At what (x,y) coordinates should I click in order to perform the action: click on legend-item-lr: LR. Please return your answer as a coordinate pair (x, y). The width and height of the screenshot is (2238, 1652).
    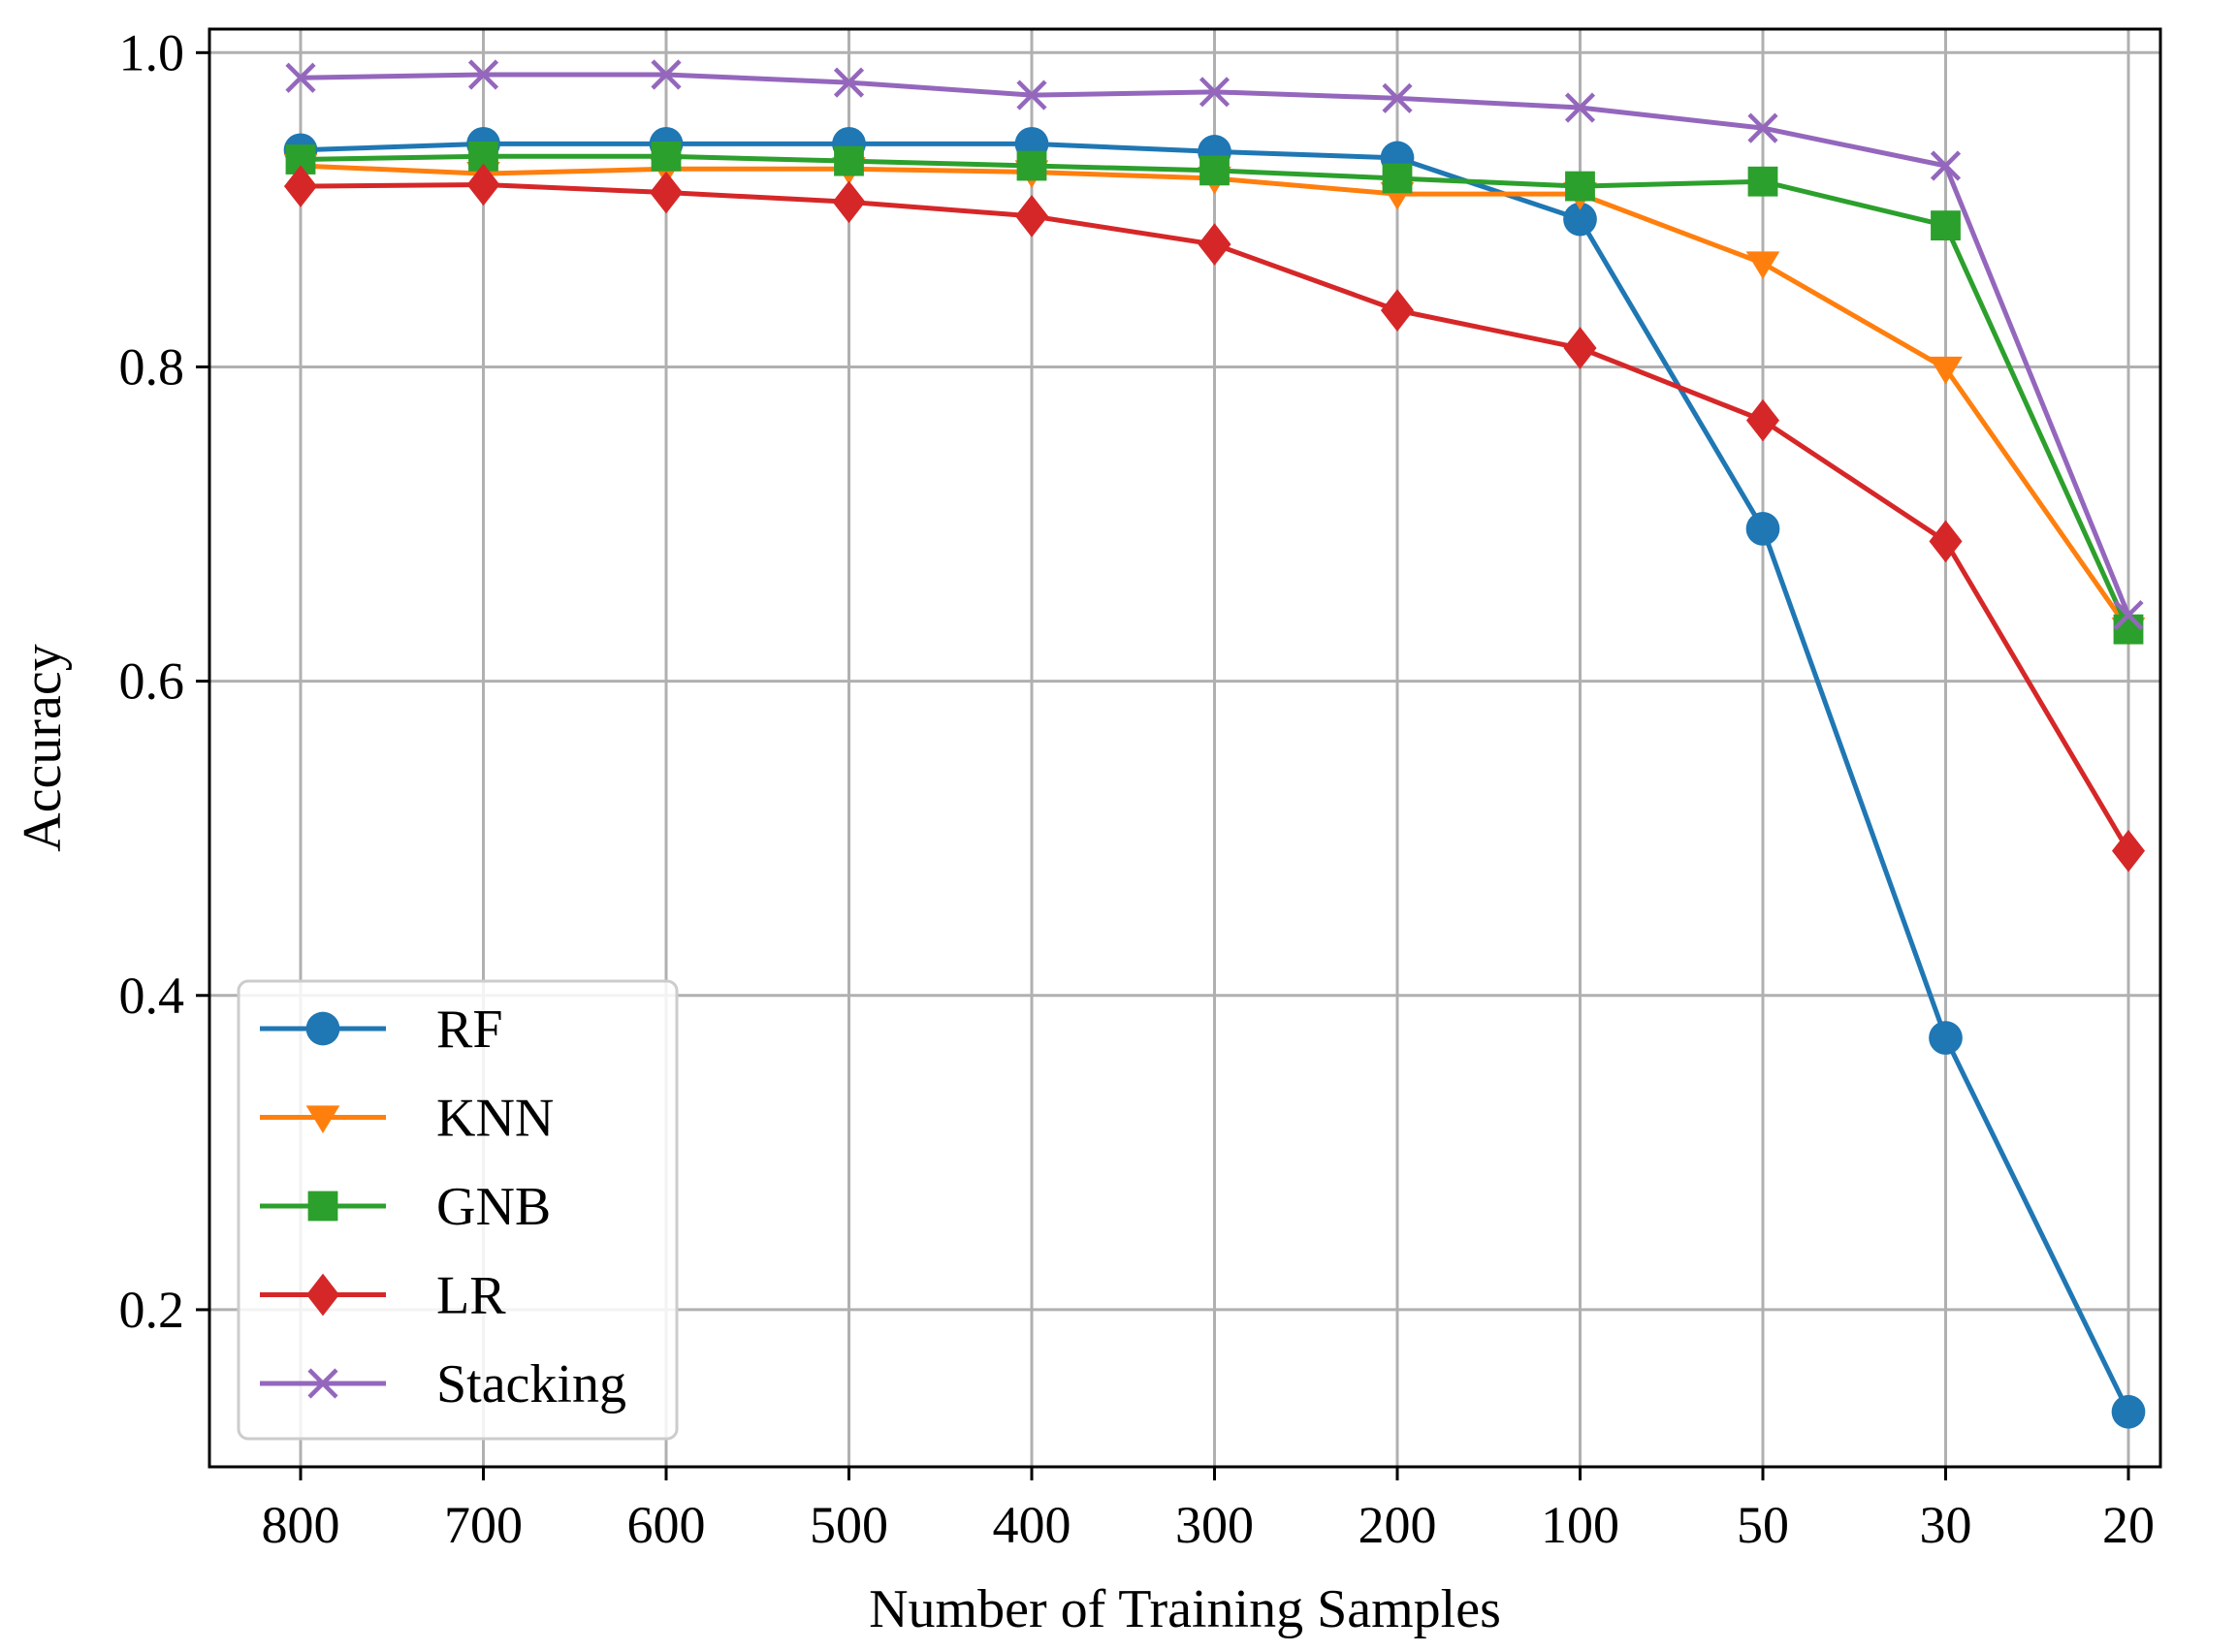
    Looking at the image, I should click on (383, 1296).